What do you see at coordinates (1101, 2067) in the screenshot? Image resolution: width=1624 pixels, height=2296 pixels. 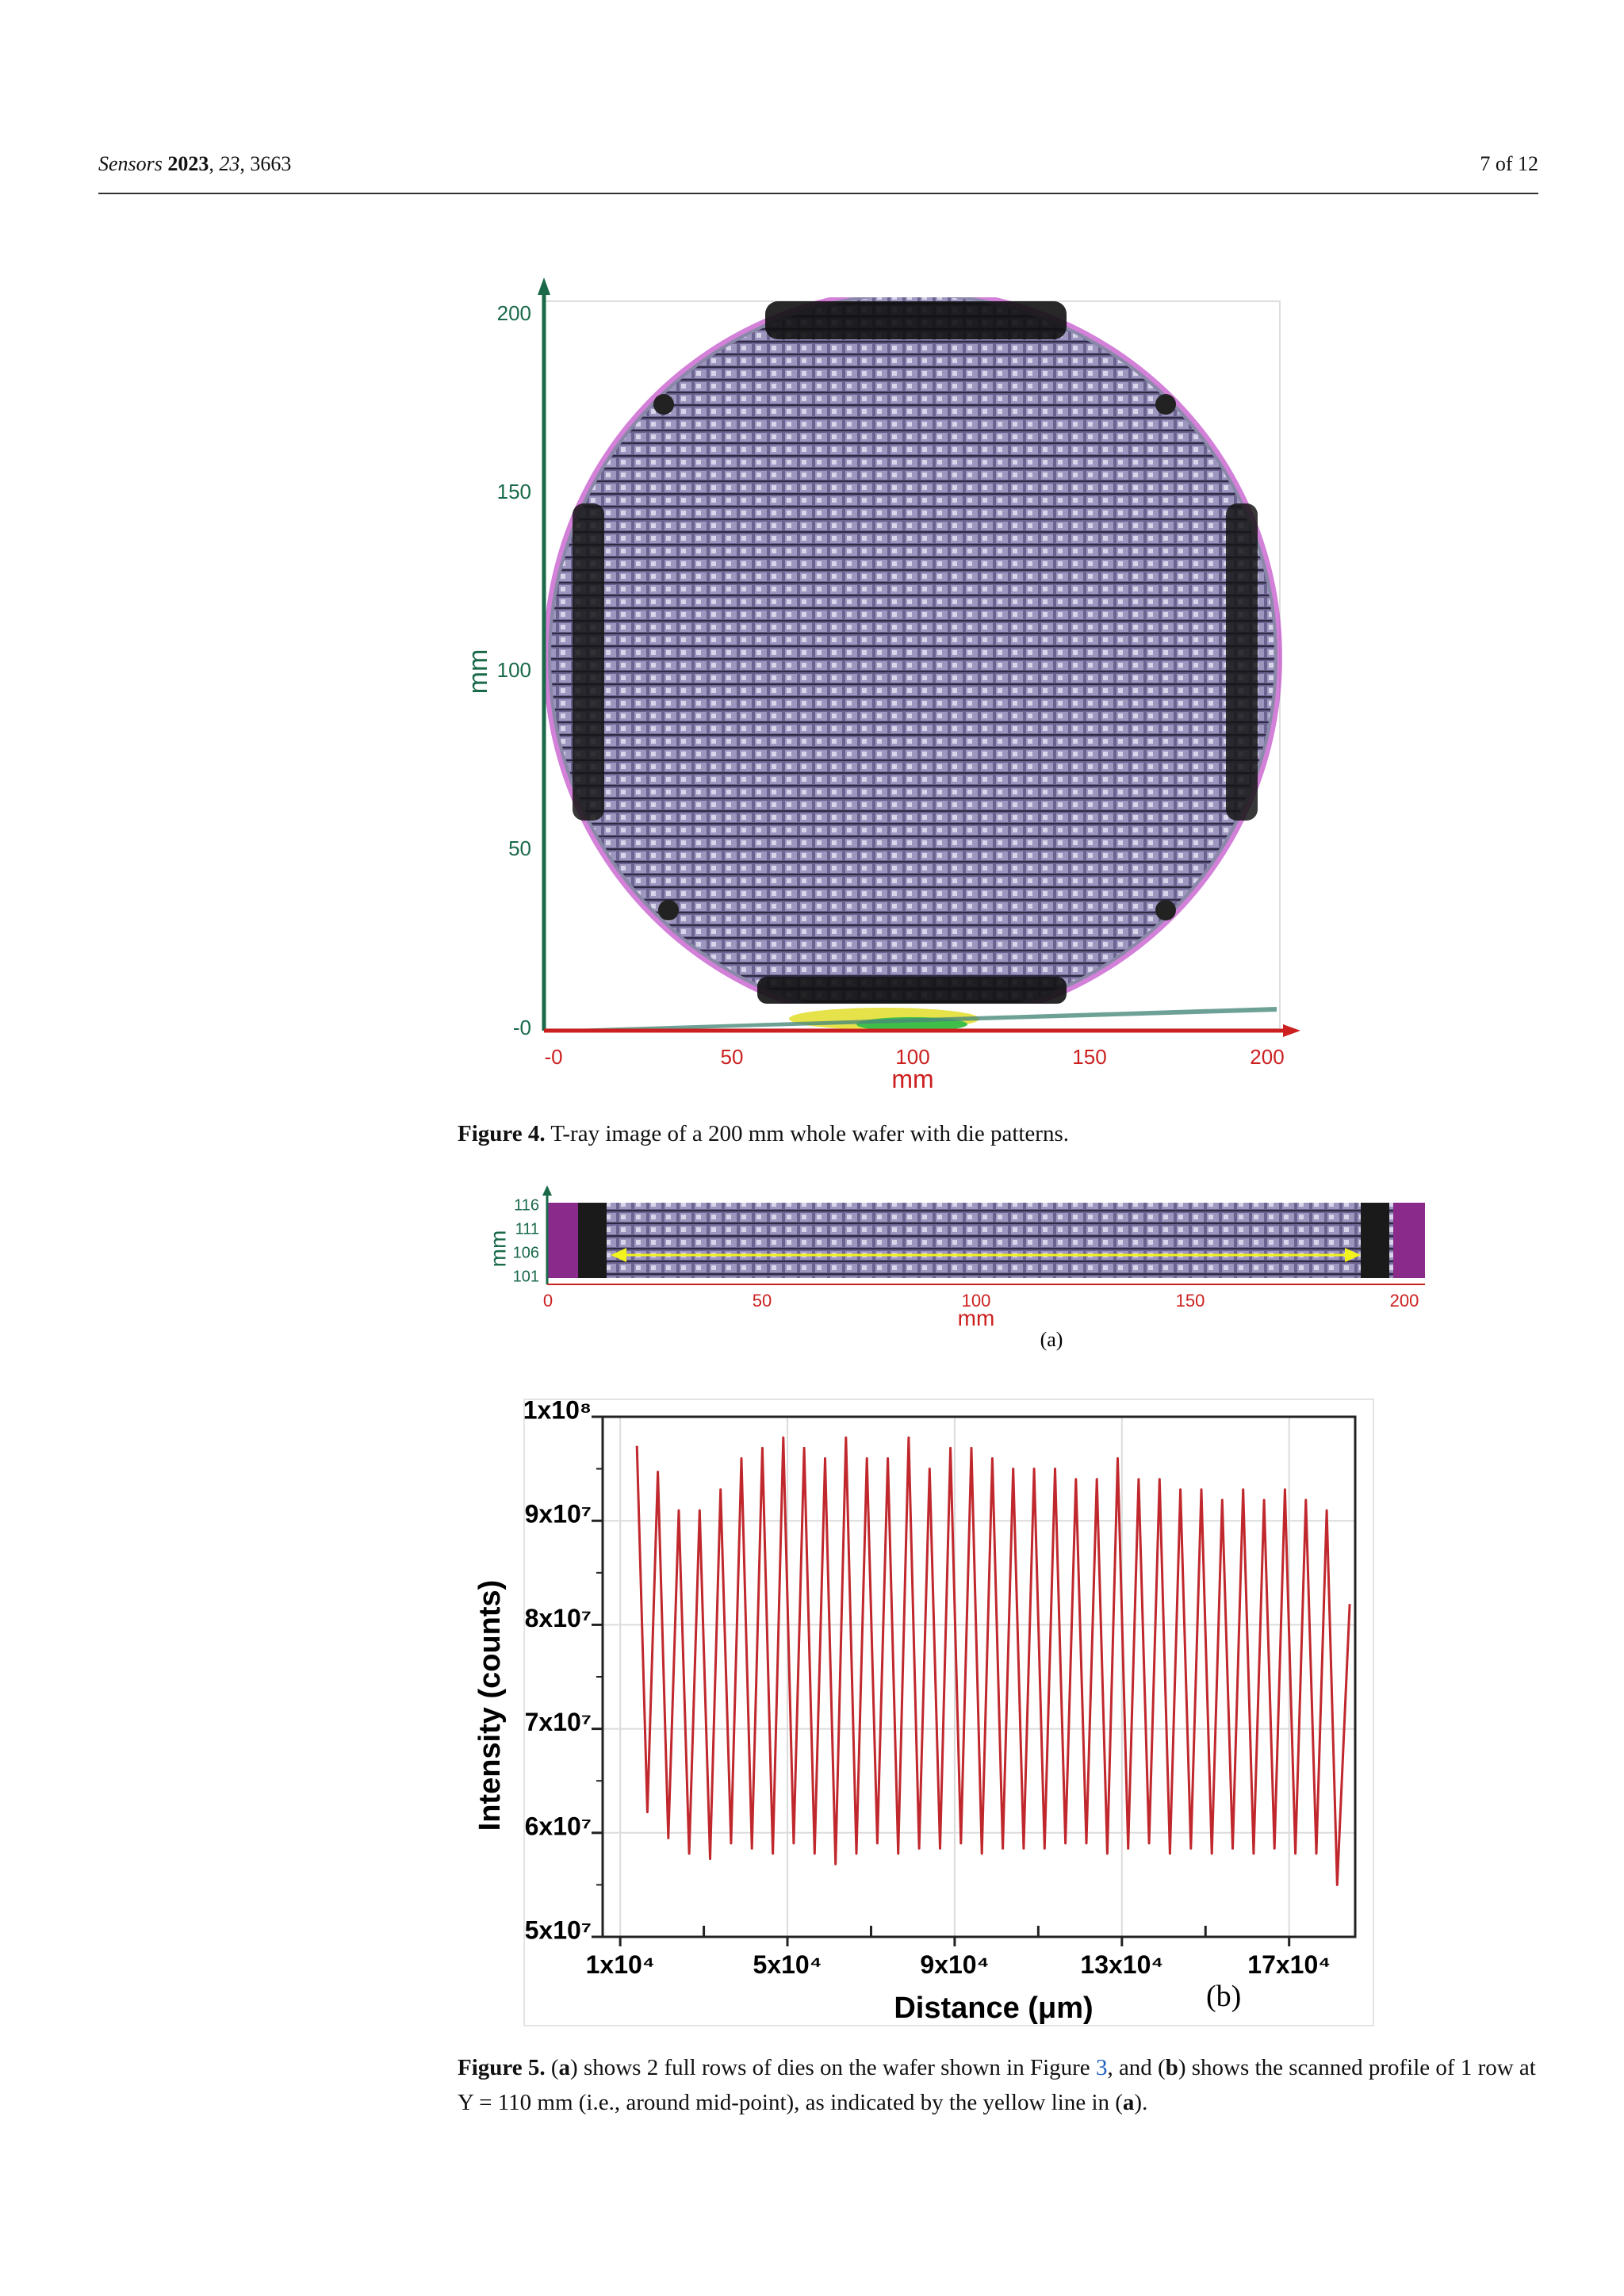 I see `caption-text: 3` at bounding box center [1101, 2067].